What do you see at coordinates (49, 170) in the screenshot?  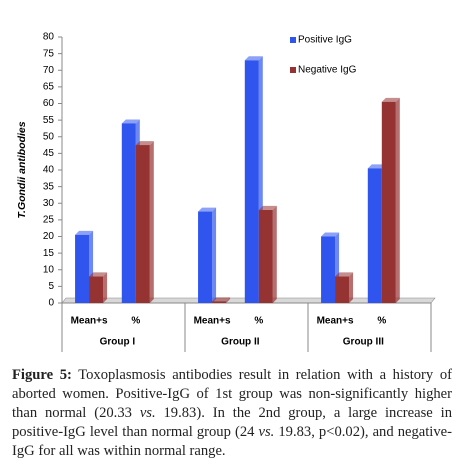 I see `y-tick-label: 40` at bounding box center [49, 170].